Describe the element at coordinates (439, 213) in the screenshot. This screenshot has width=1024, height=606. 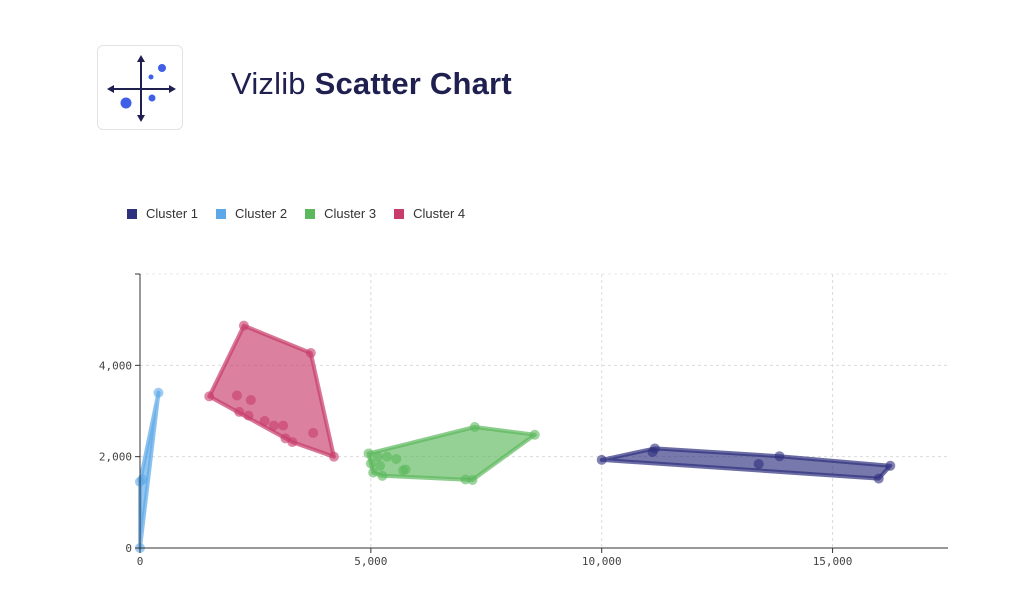
I see `legend-label: Cluster 4` at that location.